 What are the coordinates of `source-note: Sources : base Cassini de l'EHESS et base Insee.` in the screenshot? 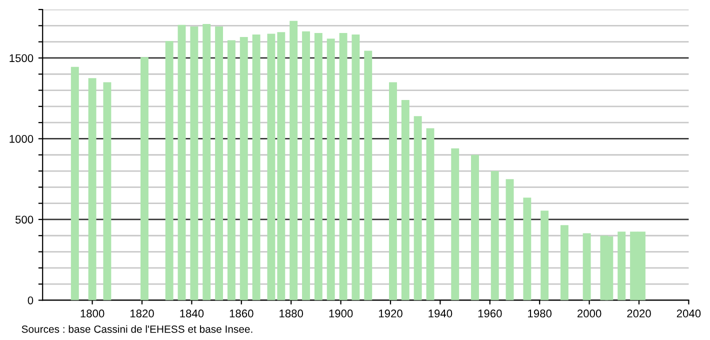 It's located at (137, 329).